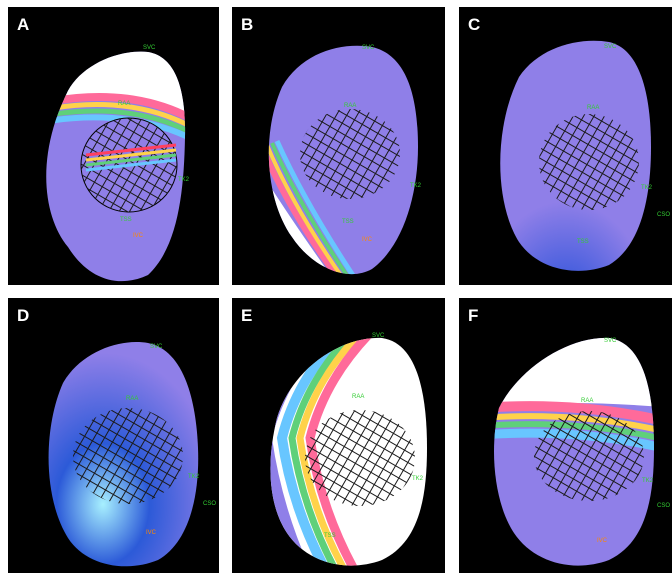 This screenshot has width=672, height=573. I want to click on panel-c-letter: C, so click(474, 24).